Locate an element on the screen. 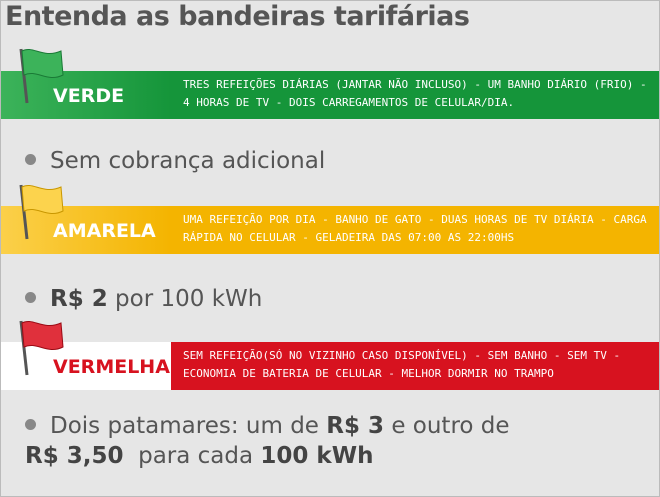  bullet-bold: 100 kWh is located at coordinates (317, 456).